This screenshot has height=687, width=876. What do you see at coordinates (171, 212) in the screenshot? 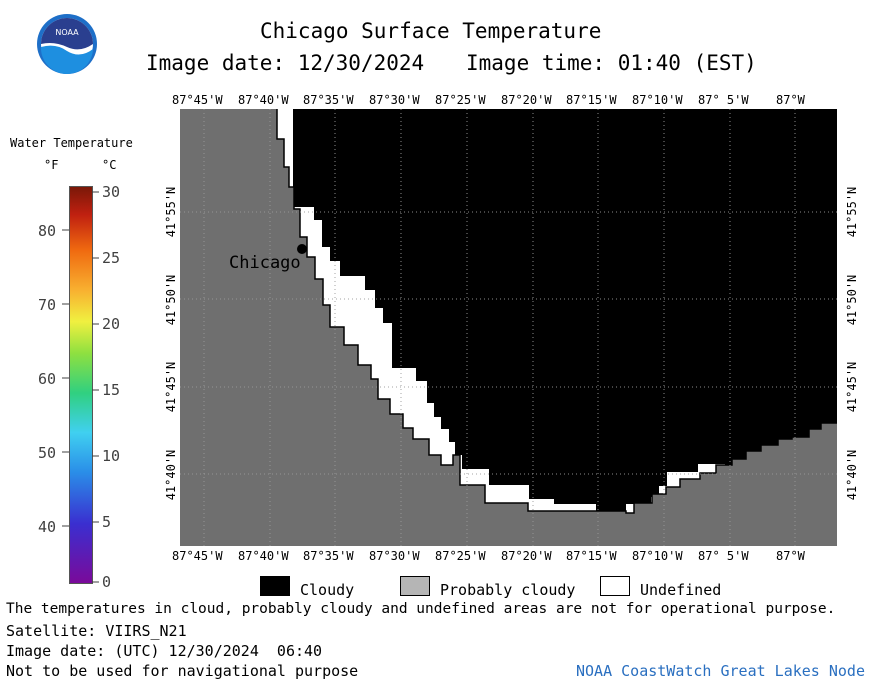
I see `lat-label-left: 41°55'N` at bounding box center [171, 212].